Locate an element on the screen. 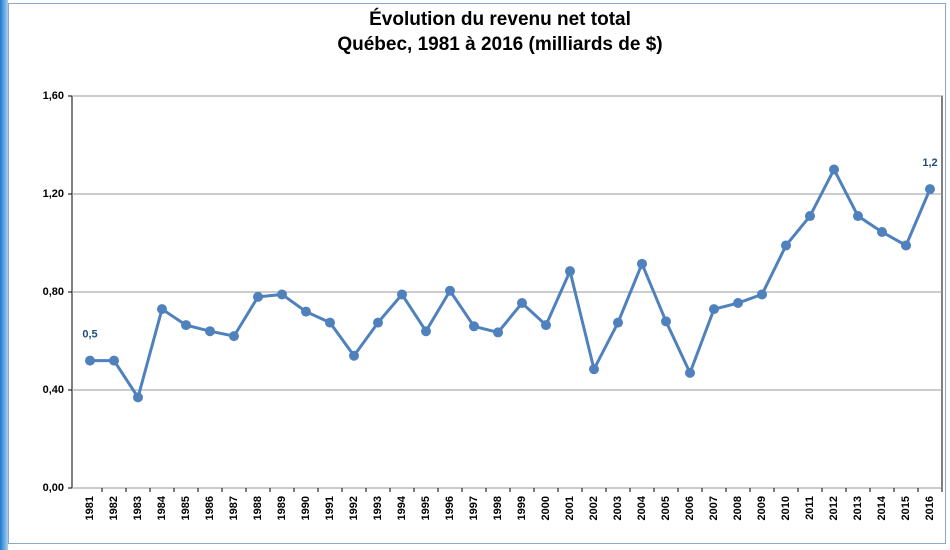 This screenshot has width=950, height=550. x-tick-label: 2016 is located at coordinates (930, 508).